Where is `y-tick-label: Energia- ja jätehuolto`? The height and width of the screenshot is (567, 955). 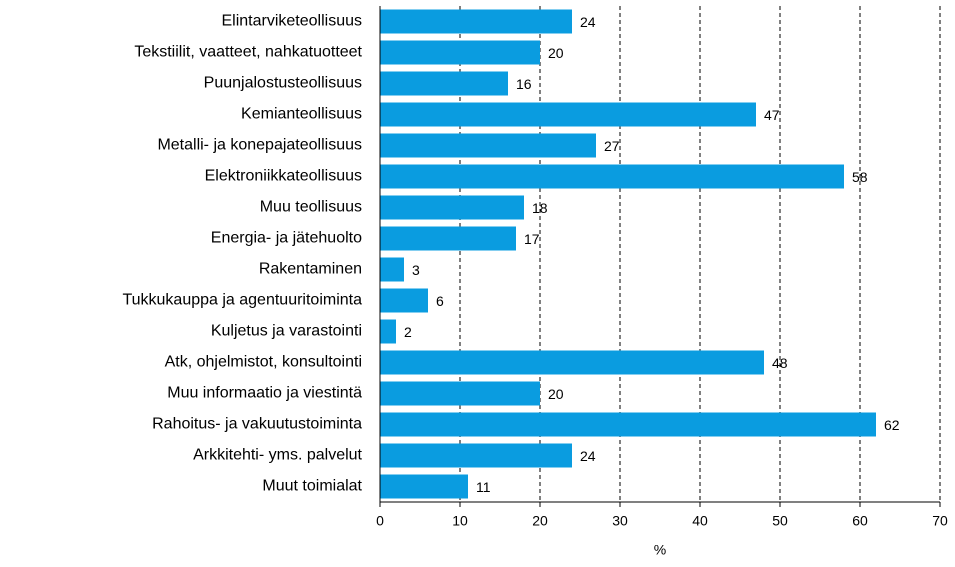 y-tick-label: Energia- ja jätehuolto is located at coordinates (286, 238).